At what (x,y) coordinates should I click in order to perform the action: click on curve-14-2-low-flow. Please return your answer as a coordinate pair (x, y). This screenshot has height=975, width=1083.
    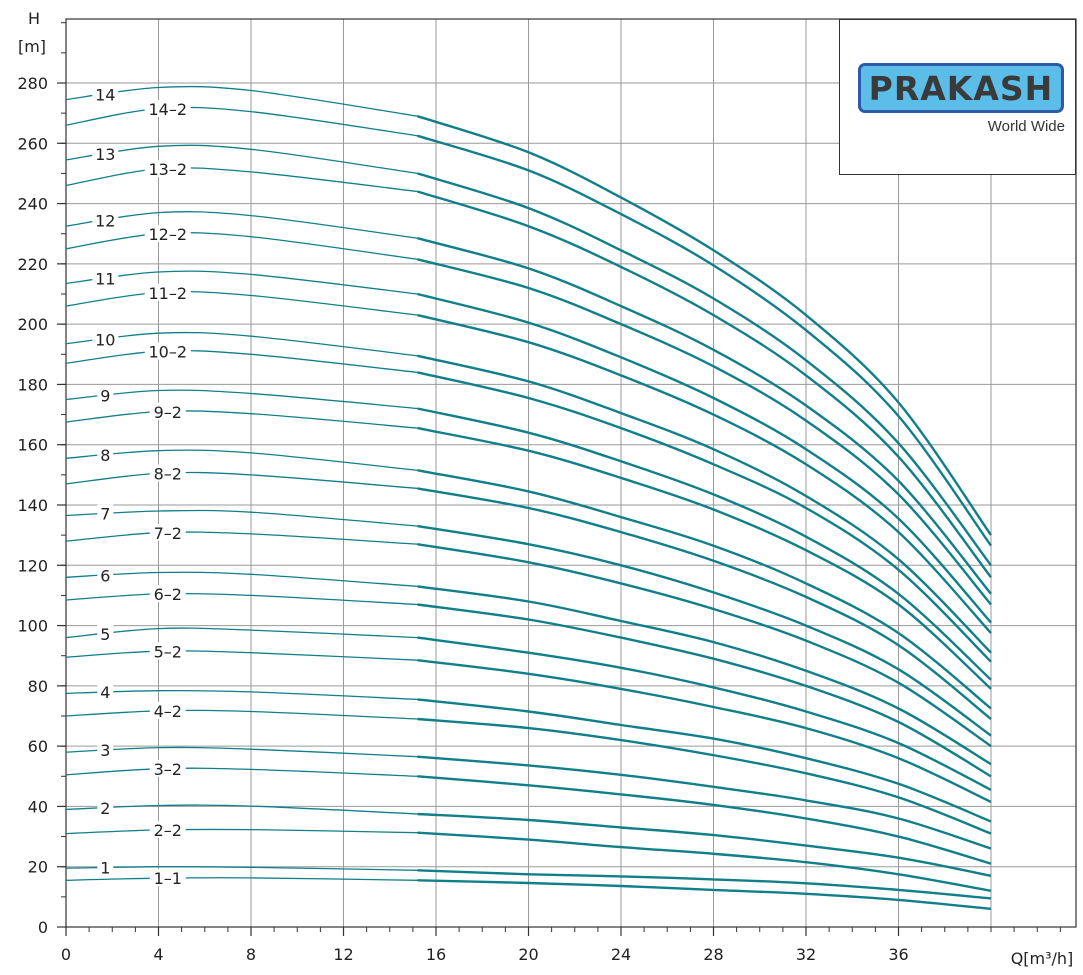
    Looking at the image, I should click on (241, 121).